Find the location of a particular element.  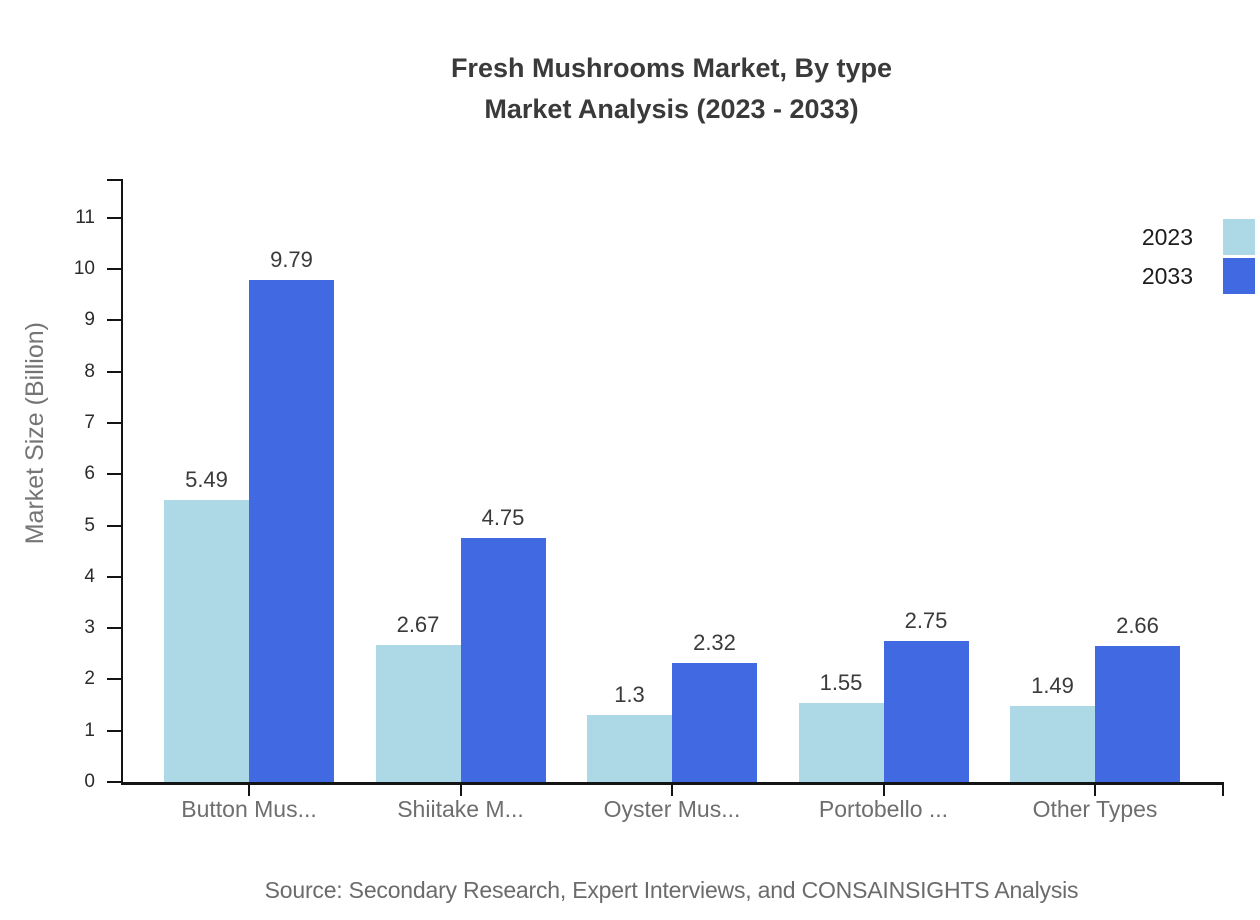

bar-group: 1.3 2.32 is located at coordinates (672, 481).